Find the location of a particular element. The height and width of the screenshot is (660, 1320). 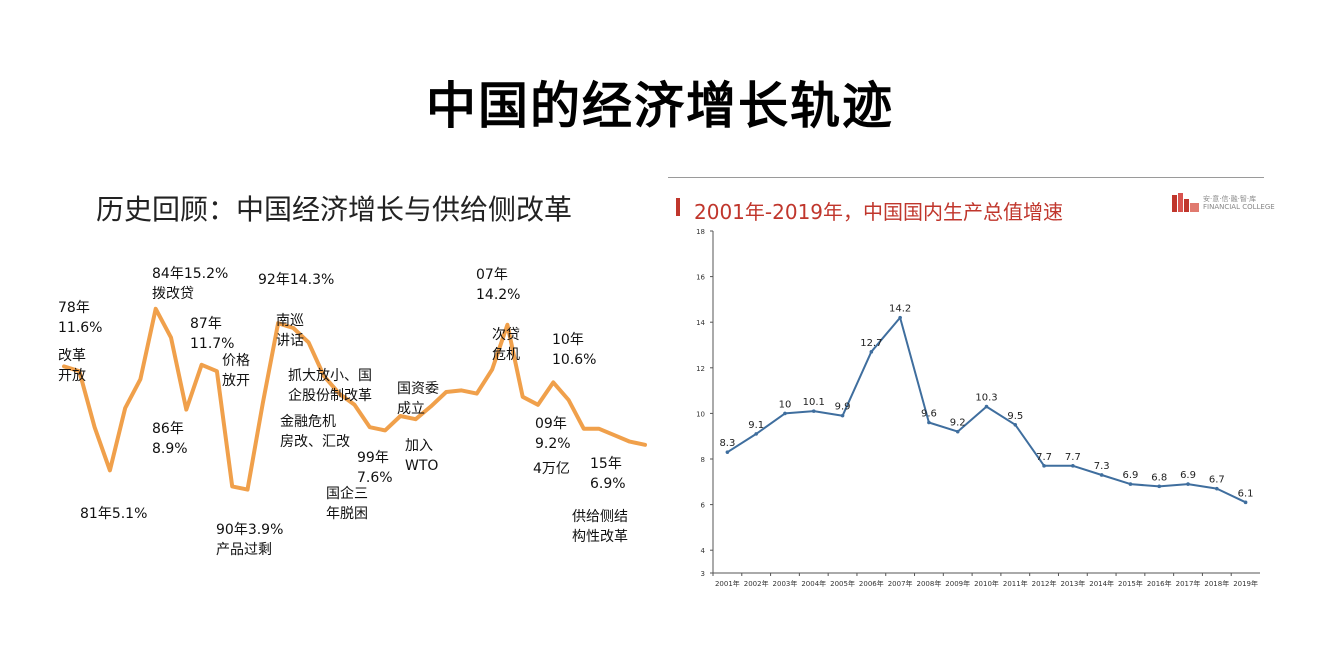

data-label: 9.6 is located at coordinates (929, 414).